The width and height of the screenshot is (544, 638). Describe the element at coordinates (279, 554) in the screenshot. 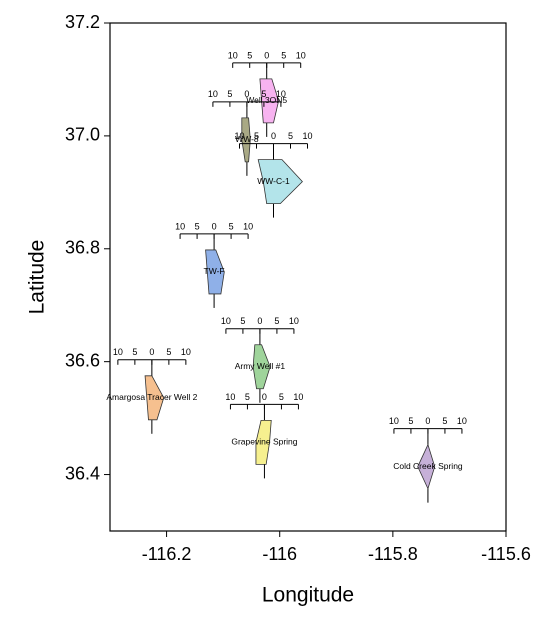

I see `x-tick-label: -116` at that location.